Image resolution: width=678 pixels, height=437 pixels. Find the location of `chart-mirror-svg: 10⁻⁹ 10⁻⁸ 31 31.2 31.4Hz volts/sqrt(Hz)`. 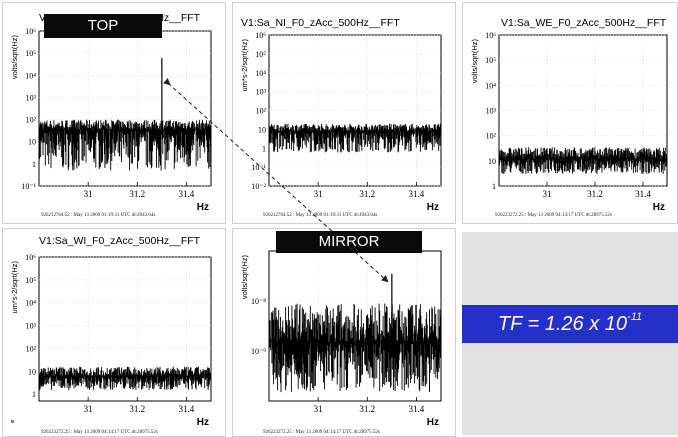

chart-mirror-svg: 10⁻⁹ 10⁻⁸ 31 31.2 31.4Hz volts/sqrt(Hz) is located at coordinates (341, 339).